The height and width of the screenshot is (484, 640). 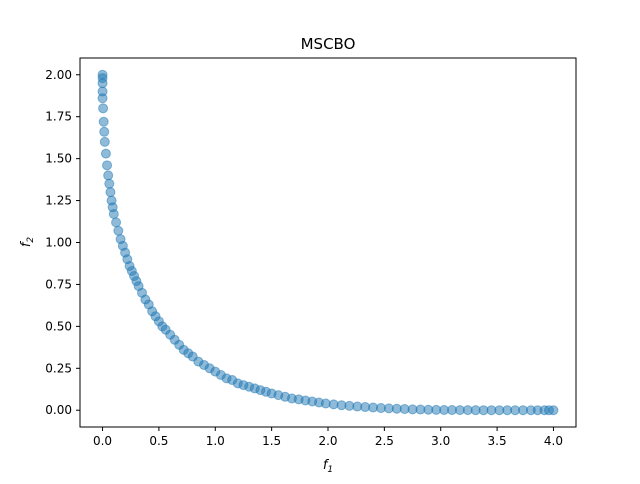 What do you see at coordinates (58, 410) in the screenshot?
I see `y-tick-label: 0.00` at bounding box center [58, 410].